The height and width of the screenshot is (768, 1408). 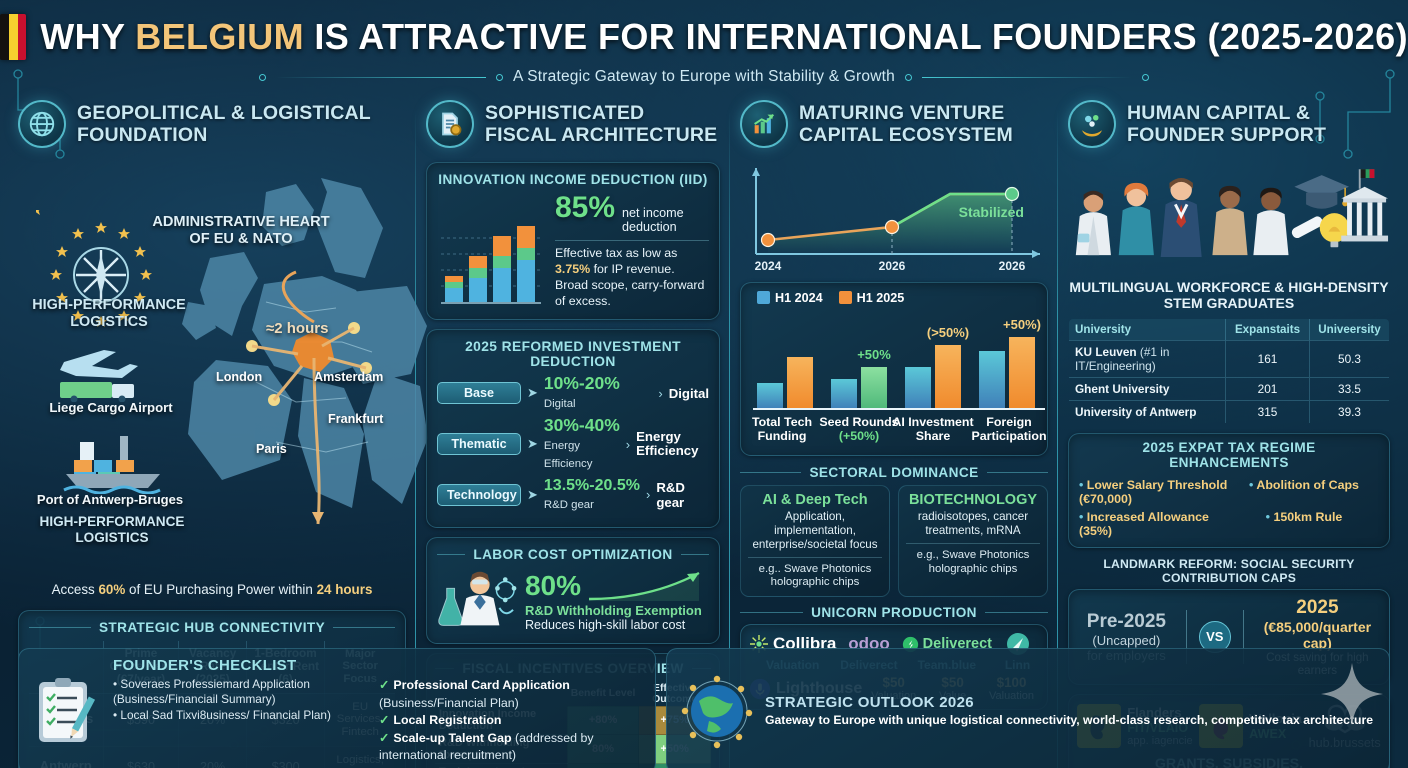 I want to click on belgium-flag-icon, so click(x=13, y=37).